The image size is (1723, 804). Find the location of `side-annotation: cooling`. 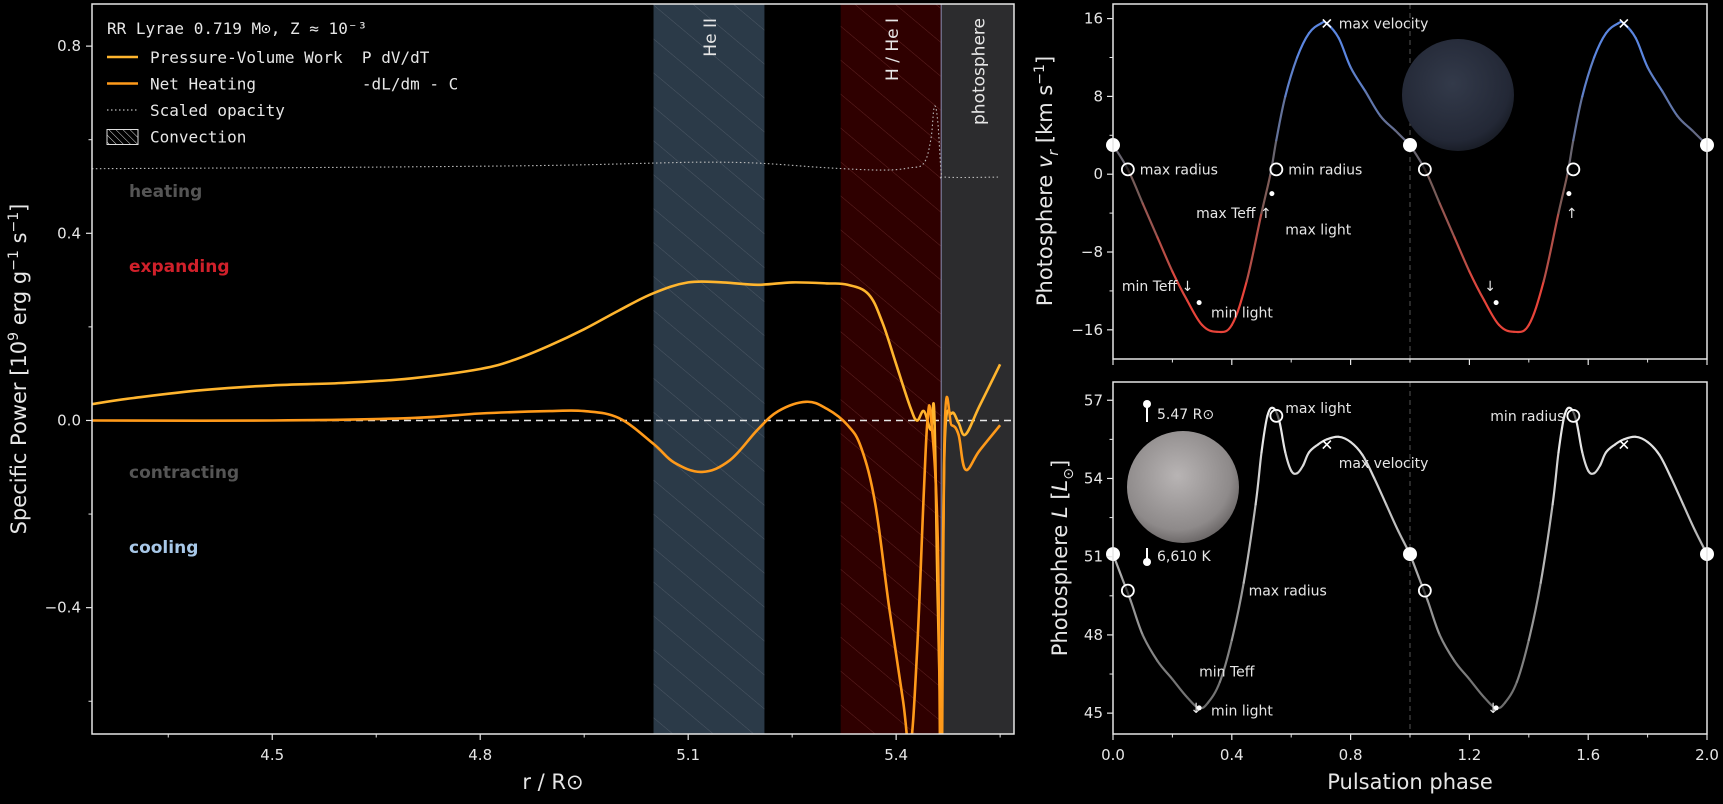

side-annotation: cooling is located at coordinates (163, 548).